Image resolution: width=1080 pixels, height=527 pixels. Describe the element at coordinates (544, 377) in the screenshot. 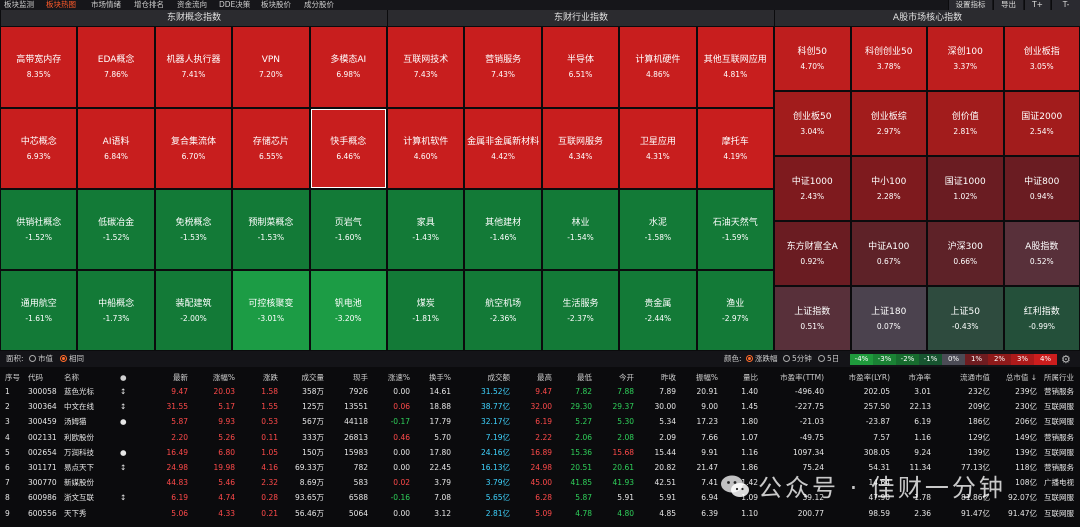

I see `column-header: 最高` at that location.